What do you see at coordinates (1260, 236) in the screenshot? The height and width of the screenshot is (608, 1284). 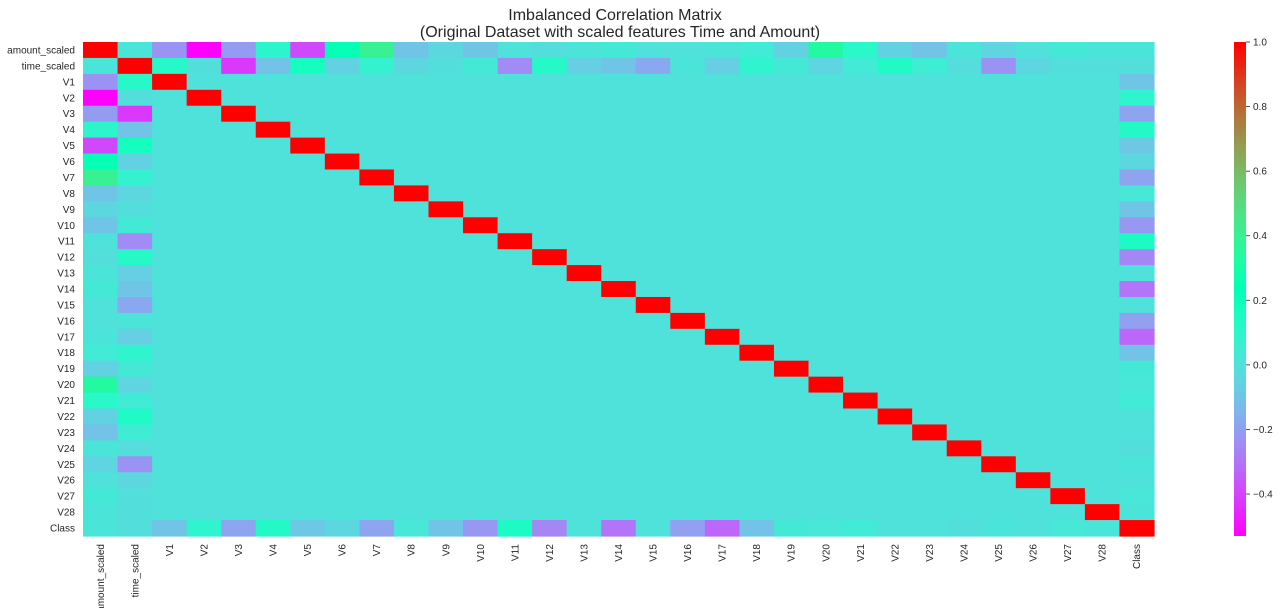 I see `colorbar-tick-label: 0.4` at bounding box center [1260, 236].